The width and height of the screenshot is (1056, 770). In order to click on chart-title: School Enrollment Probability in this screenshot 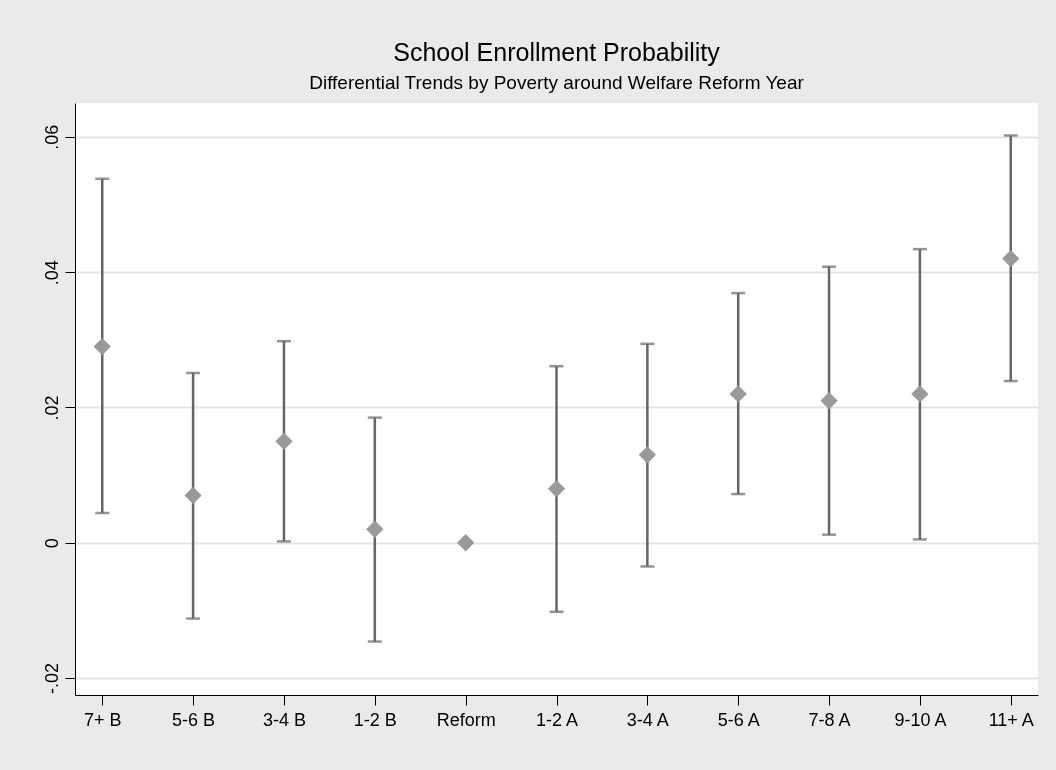, I will do `click(557, 52)`.